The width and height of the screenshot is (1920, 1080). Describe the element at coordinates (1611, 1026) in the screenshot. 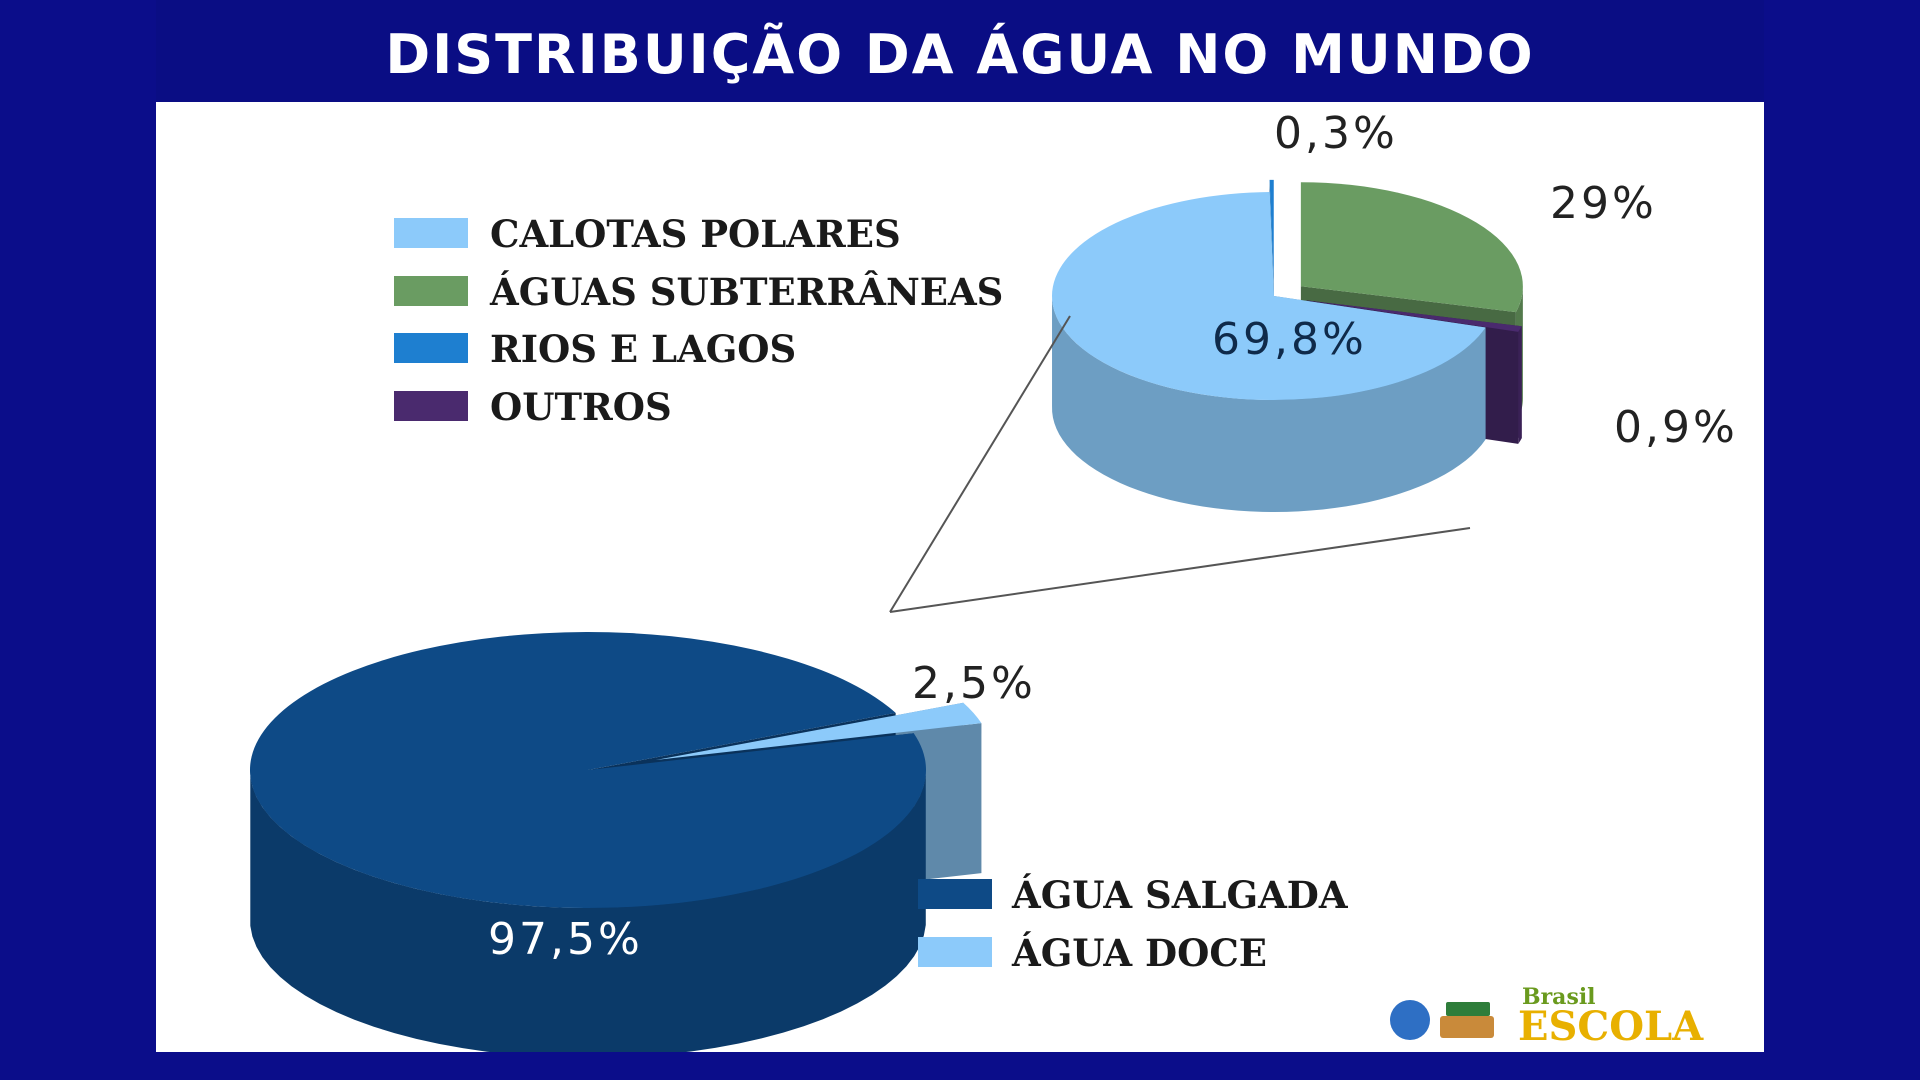

I see `logo-text-escola: ESCOLA` at that location.